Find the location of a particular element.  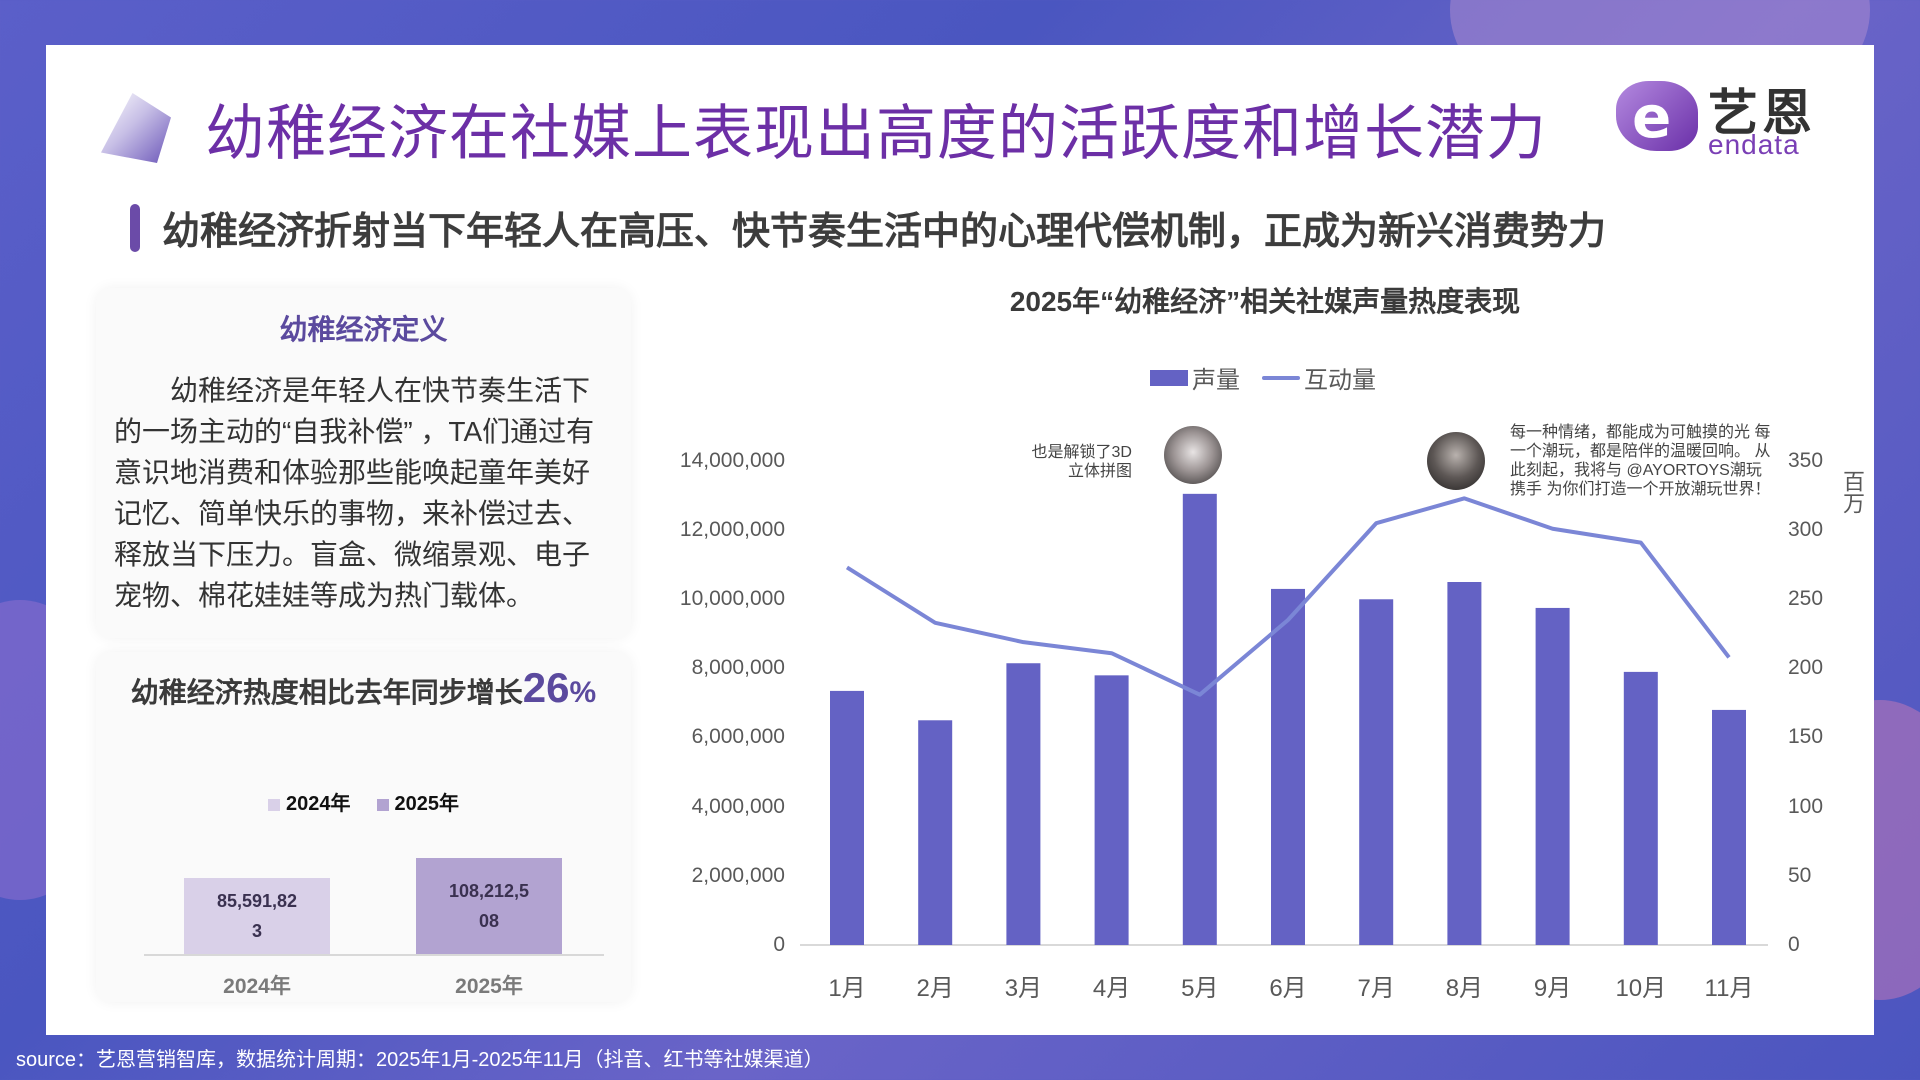

growth-legend: 2024年 2025年 is located at coordinates (363, 801).